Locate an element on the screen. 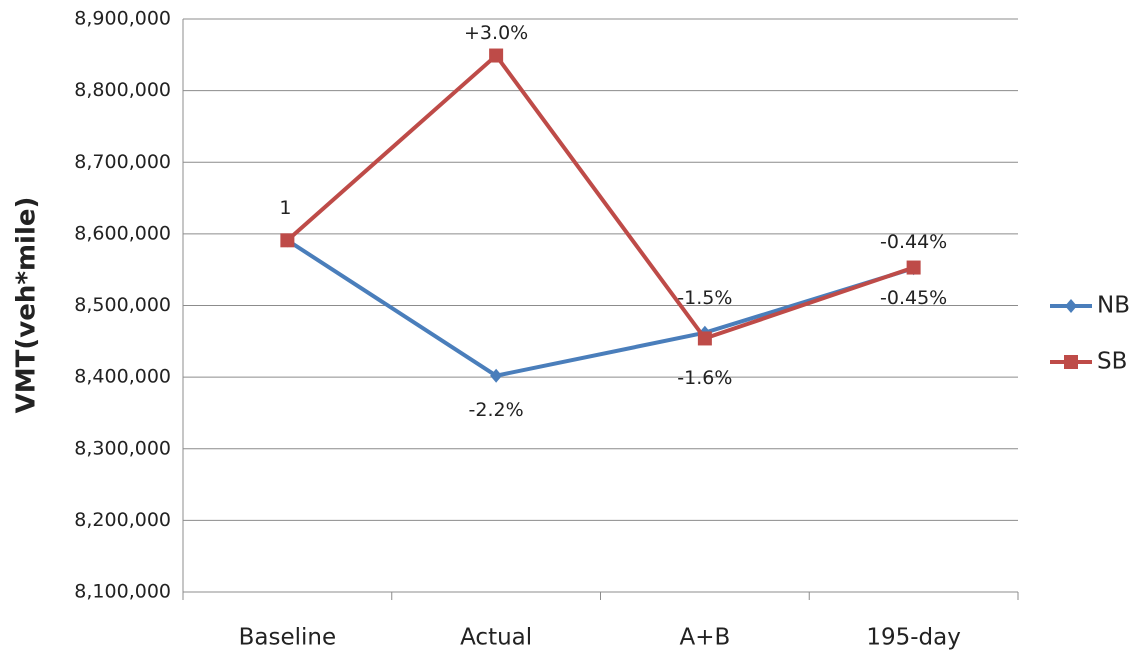 The image size is (1148, 658). y-tick-label: 8,100,000 is located at coordinates (122, 592).